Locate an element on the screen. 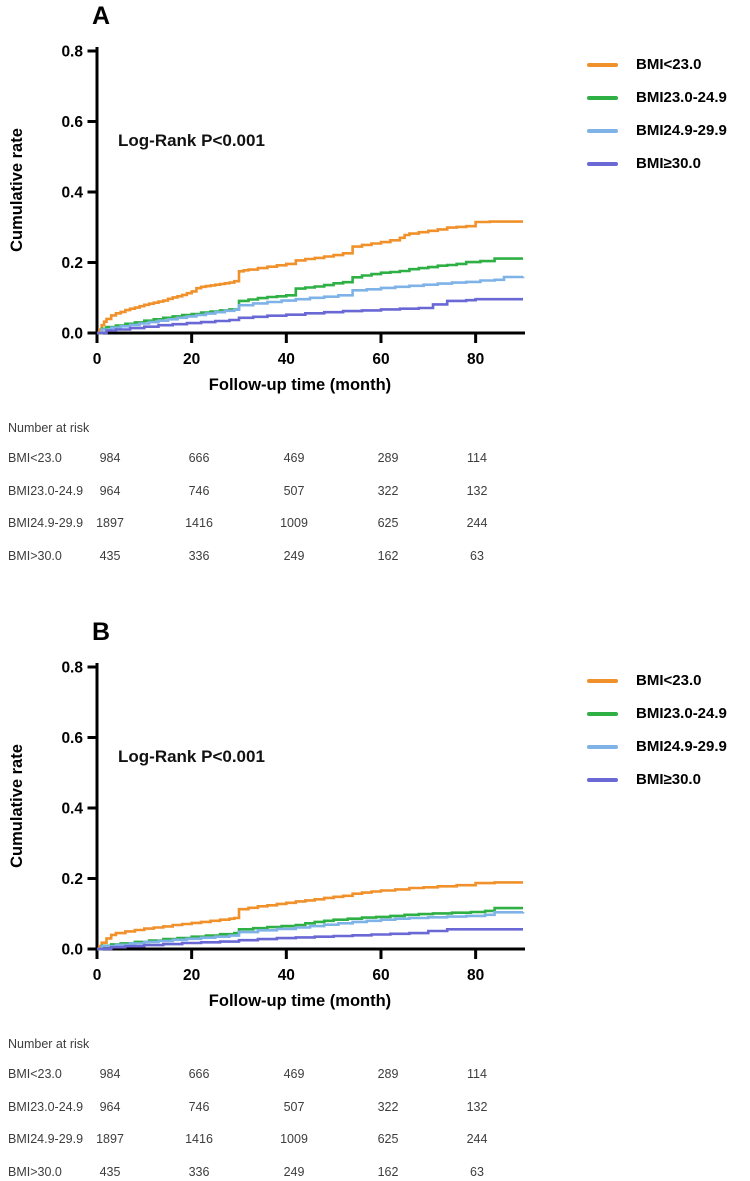 This screenshot has height=1181, width=750. legend-b: BMI<23.0 BMI23.0-24.9 BMI24.9-29.9 BMI≥30.0 is located at coordinates (657, 730).